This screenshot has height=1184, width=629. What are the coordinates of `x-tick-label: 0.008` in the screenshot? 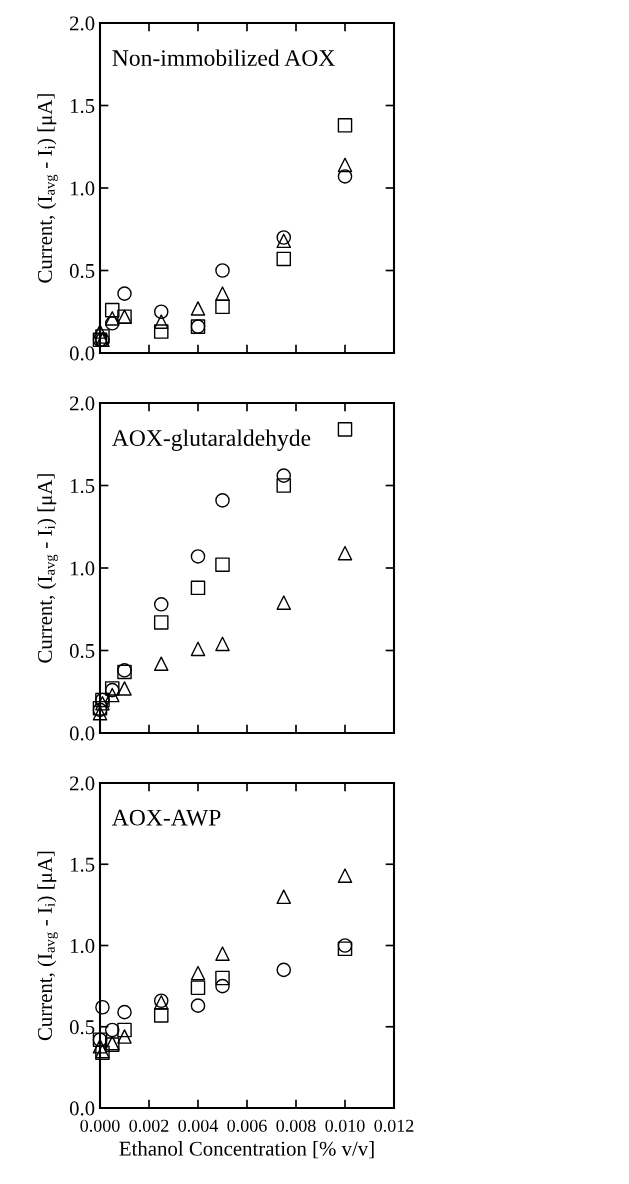 It's located at (296, 1125).